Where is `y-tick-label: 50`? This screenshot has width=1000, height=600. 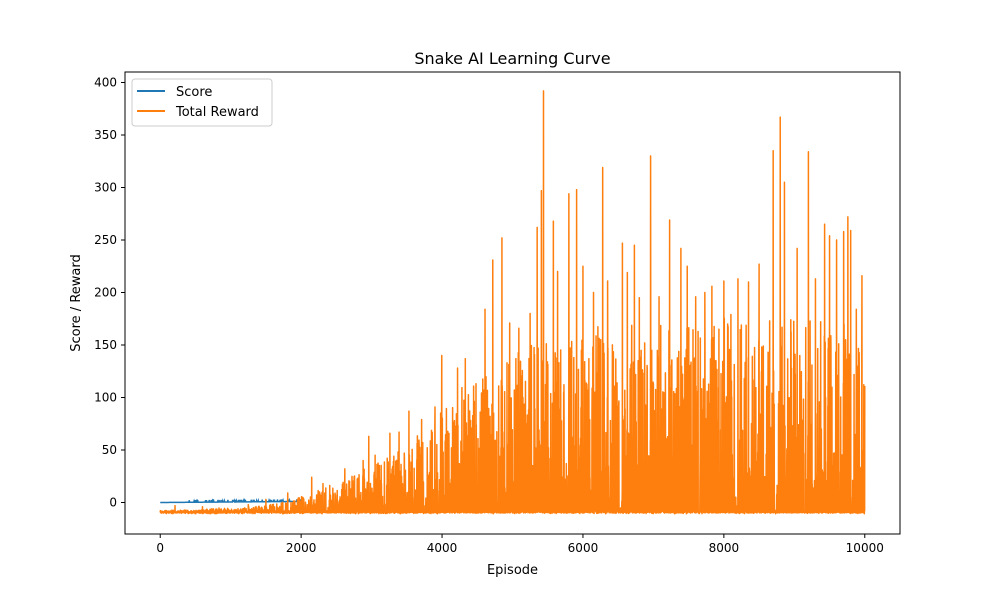 y-tick-label: 50 is located at coordinates (109, 450).